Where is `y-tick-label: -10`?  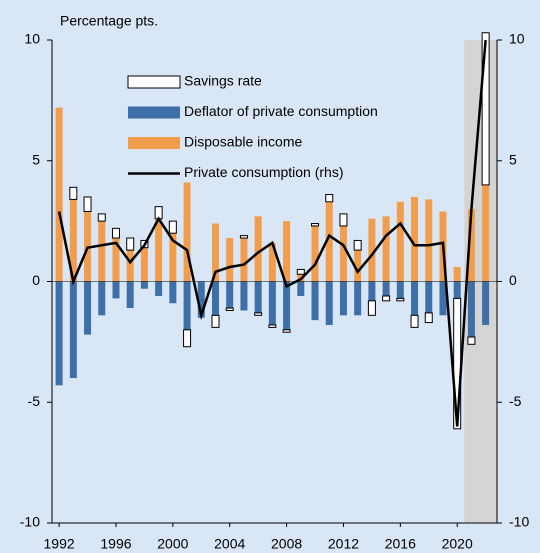
y-tick-label: -10 is located at coordinates (30, 522).